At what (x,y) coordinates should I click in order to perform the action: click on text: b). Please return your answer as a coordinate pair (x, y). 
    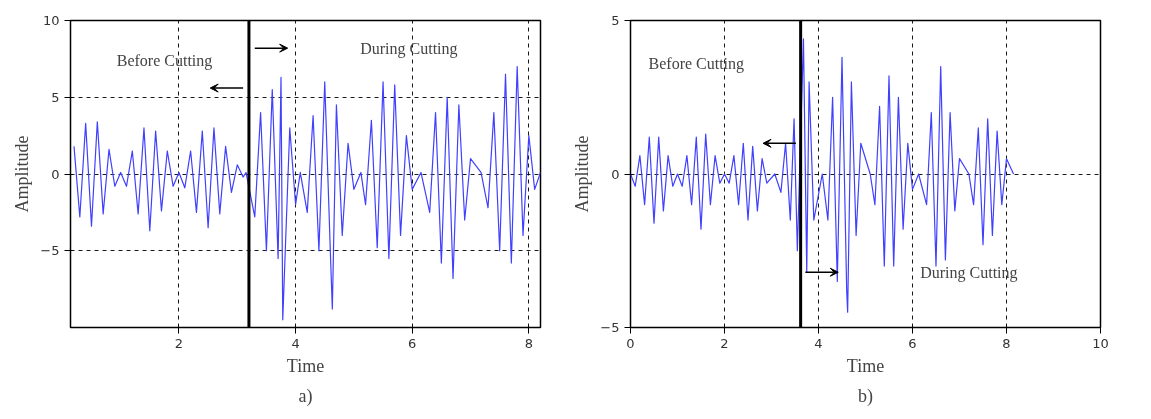
    Looking at the image, I should click on (865, 396).